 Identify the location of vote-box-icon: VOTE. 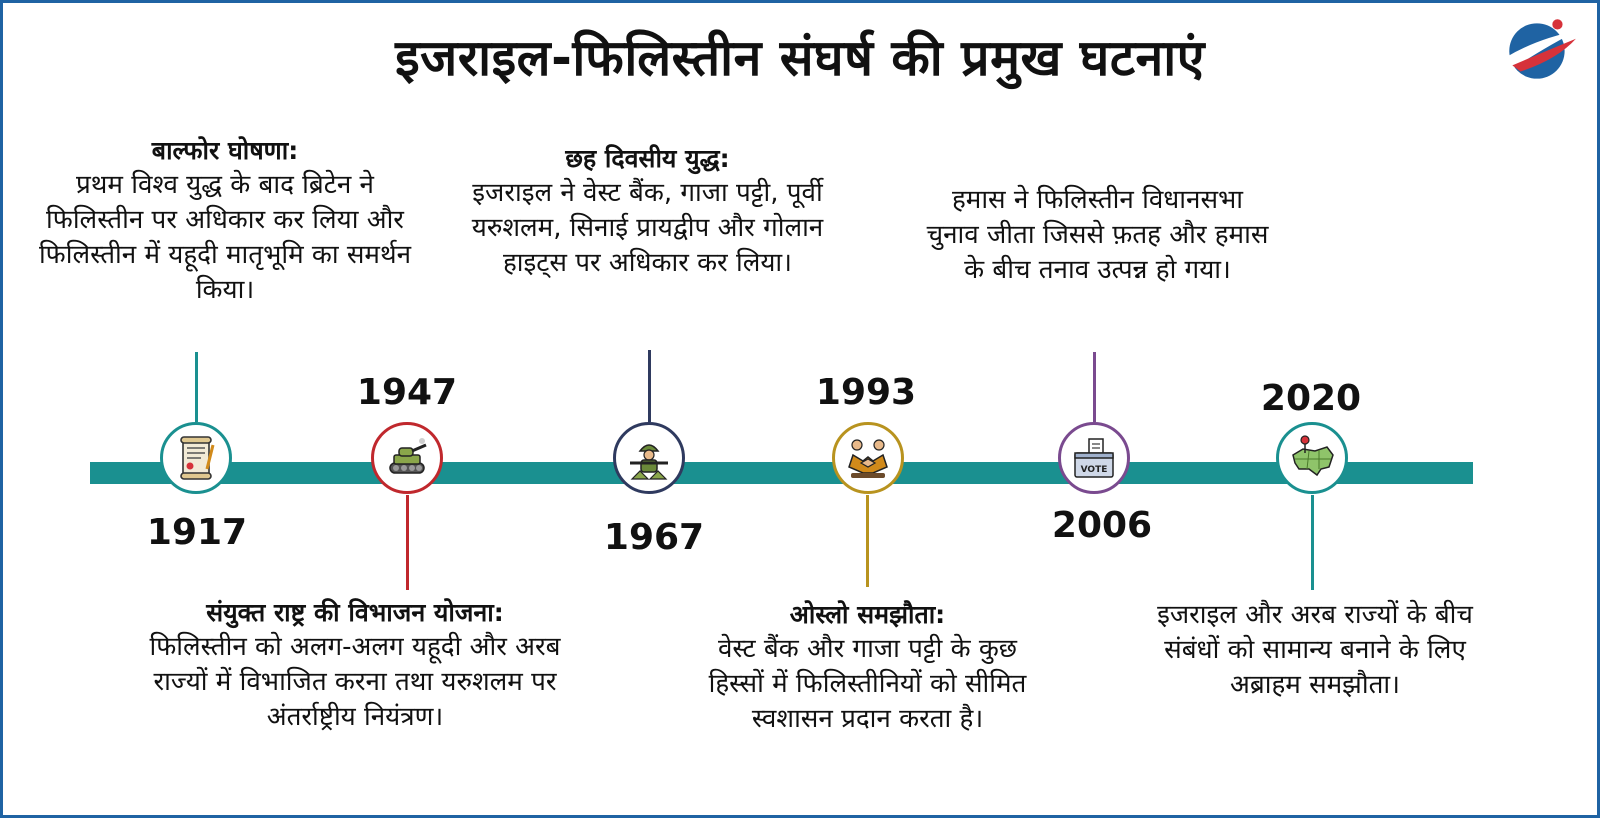
(1094, 458).